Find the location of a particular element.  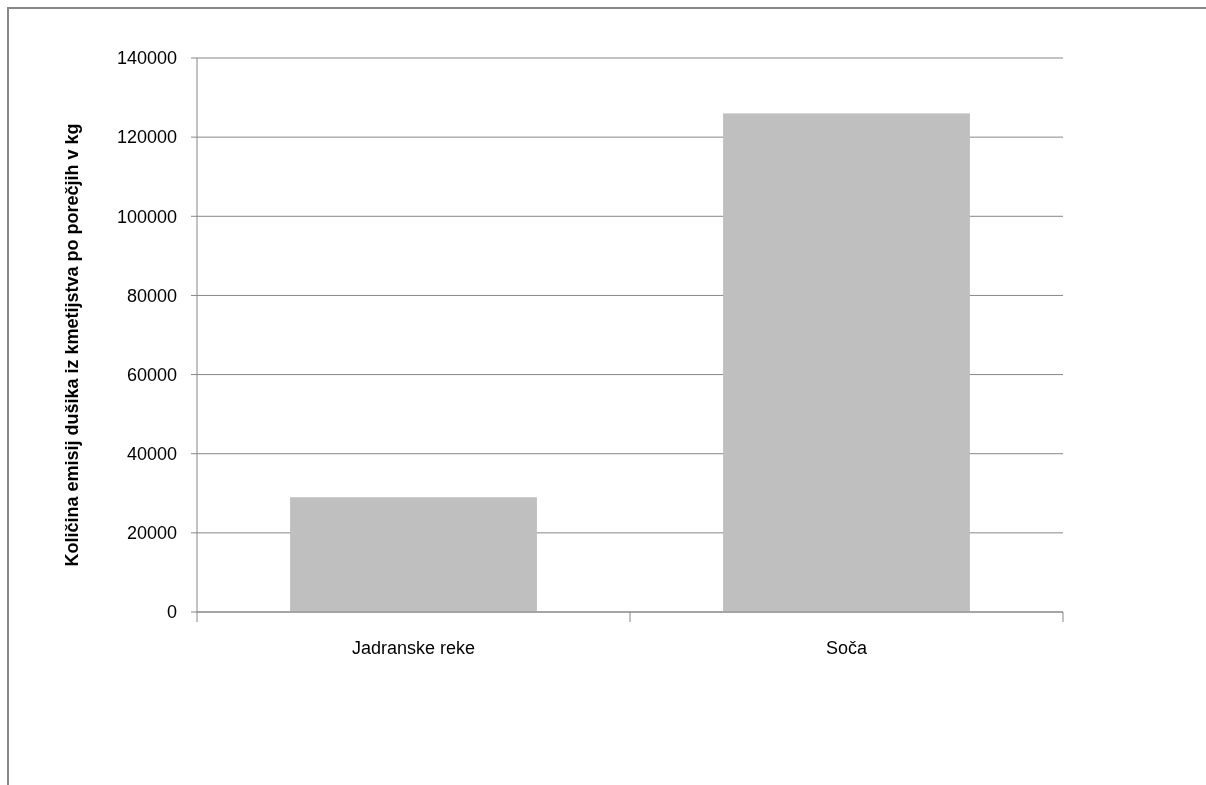

y-tick-label: 0 is located at coordinates (171, 612).